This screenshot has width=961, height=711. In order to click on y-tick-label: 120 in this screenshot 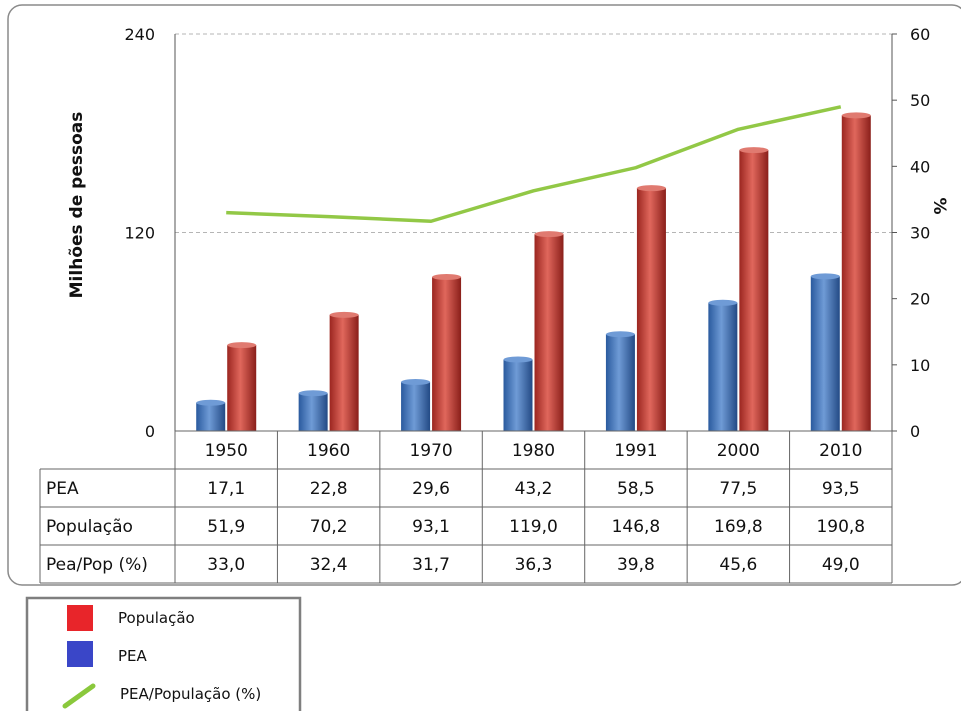, I will do `click(139, 233)`.